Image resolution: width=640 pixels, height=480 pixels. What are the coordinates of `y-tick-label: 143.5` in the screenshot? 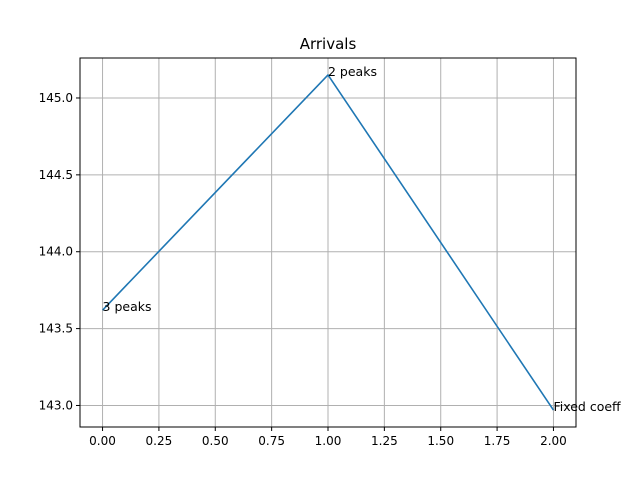 It's located at (56, 329).